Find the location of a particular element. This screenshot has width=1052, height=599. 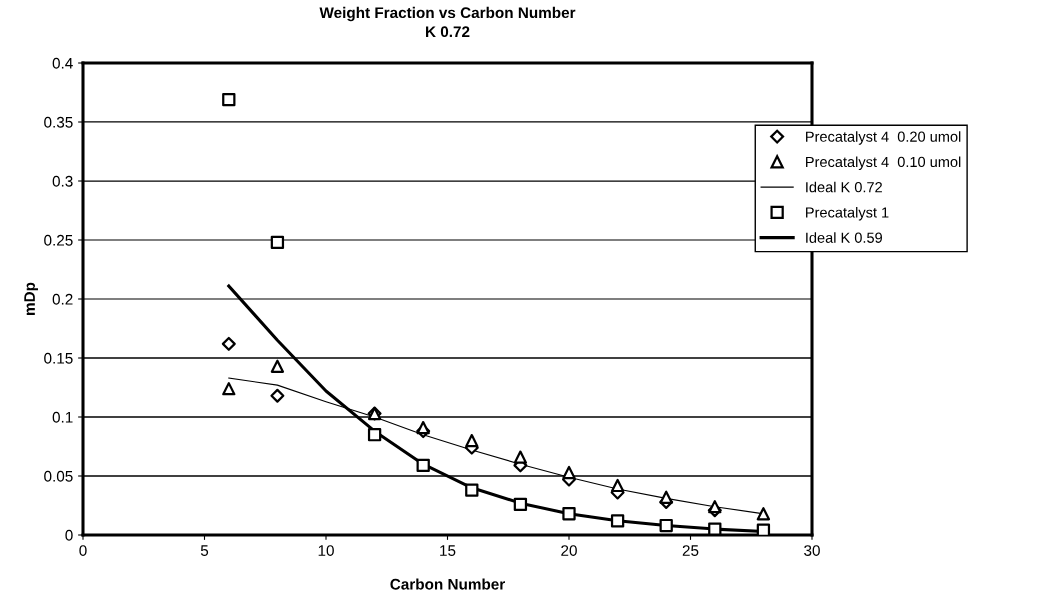

y-tick-label: 0.3 is located at coordinates (62, 181).